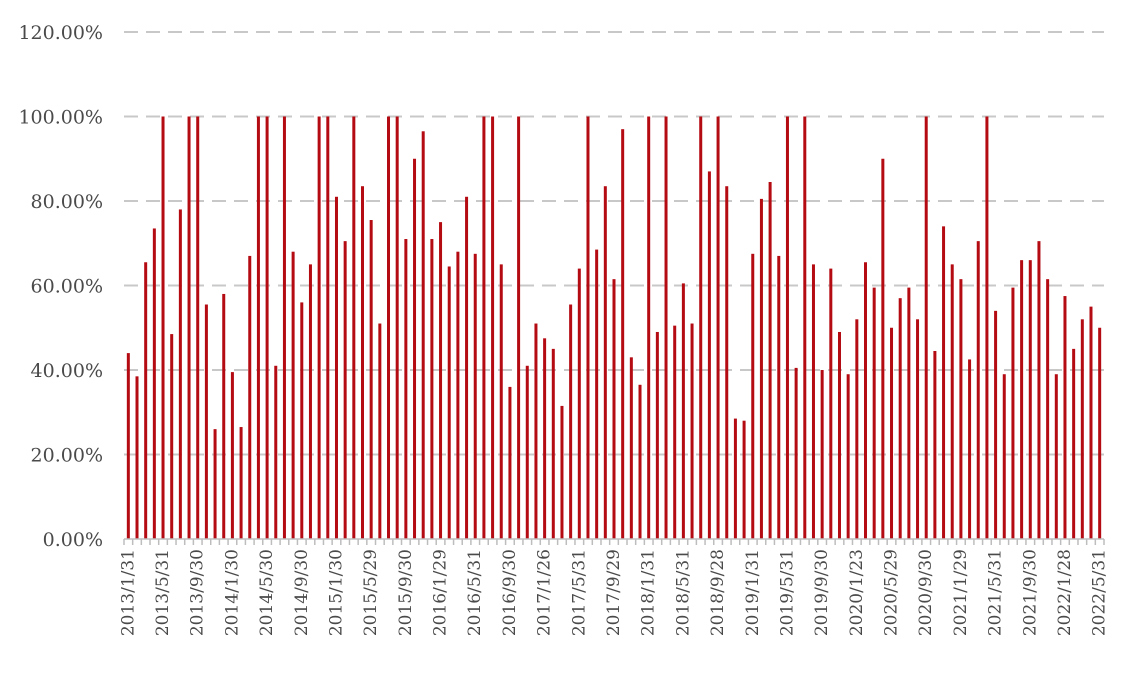 The image size is (1125, 684). Describe the element at coordinates (302, 592) in the screenshot. I see `x-tick-label: 2014/9/30` at that location.